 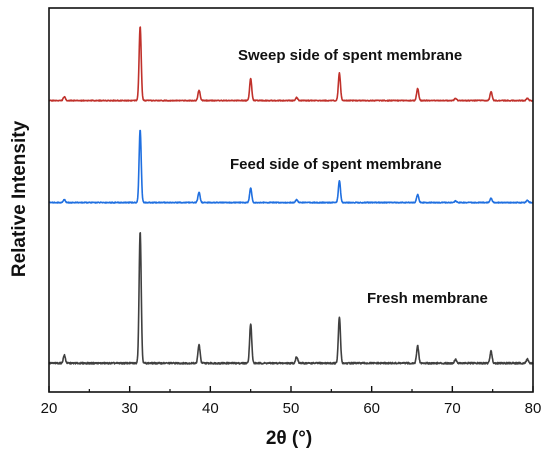 I want to click on y-axis-title: Relative Intensity, so click(x=19, y=198).